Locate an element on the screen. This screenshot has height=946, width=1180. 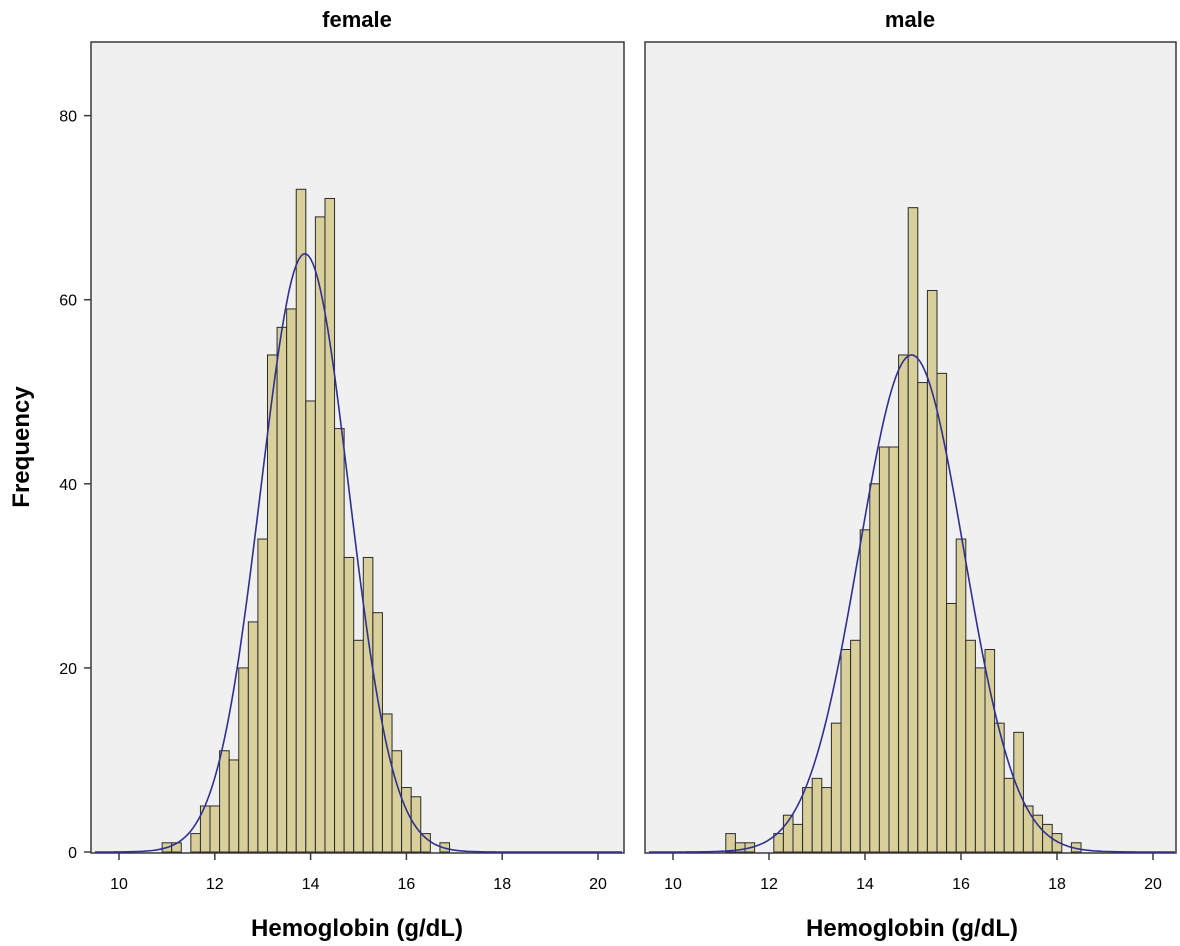
y-tick-label-20: 20 is located at coordinates (68, 669).